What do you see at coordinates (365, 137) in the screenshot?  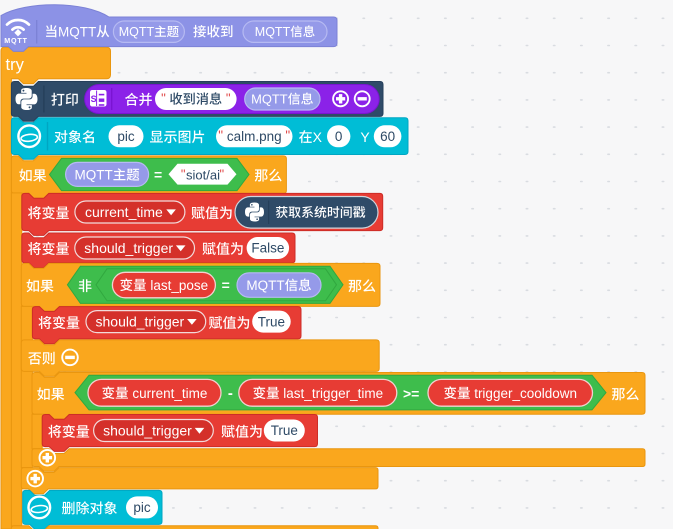 I see `svg-text: Y` at bounding box center [365, 137].